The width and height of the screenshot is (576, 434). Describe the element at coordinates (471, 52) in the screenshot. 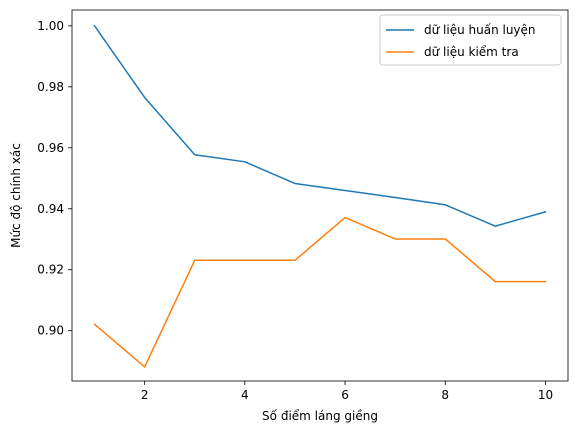

I see `legend-label-test: dữ liệu kiểm tra` at that location.